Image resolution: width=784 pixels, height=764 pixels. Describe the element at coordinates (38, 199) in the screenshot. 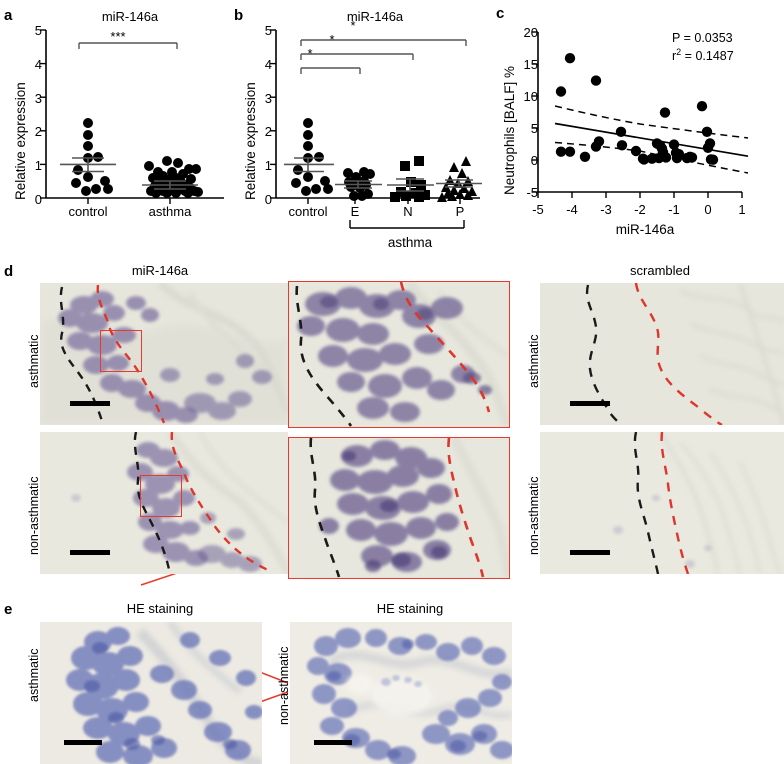

I see `panel-a-ytick-0: 0` at that location.